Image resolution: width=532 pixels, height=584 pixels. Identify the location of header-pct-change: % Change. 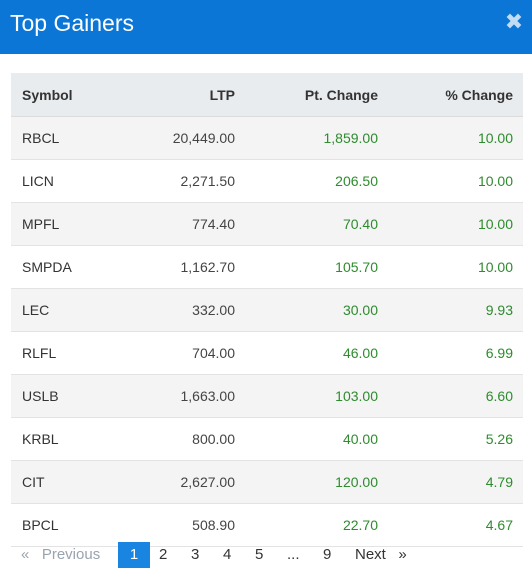
(450, 95).